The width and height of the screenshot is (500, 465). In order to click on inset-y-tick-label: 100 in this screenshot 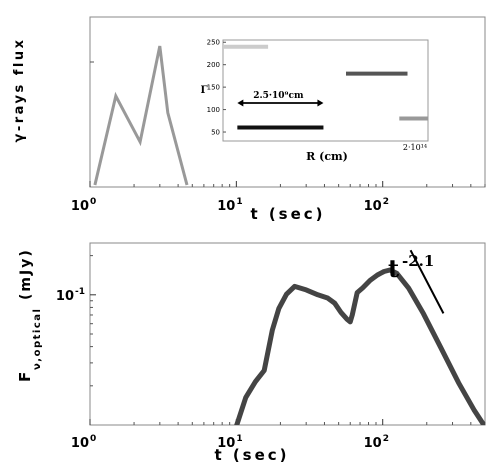, I will do `click(213, 110)`.